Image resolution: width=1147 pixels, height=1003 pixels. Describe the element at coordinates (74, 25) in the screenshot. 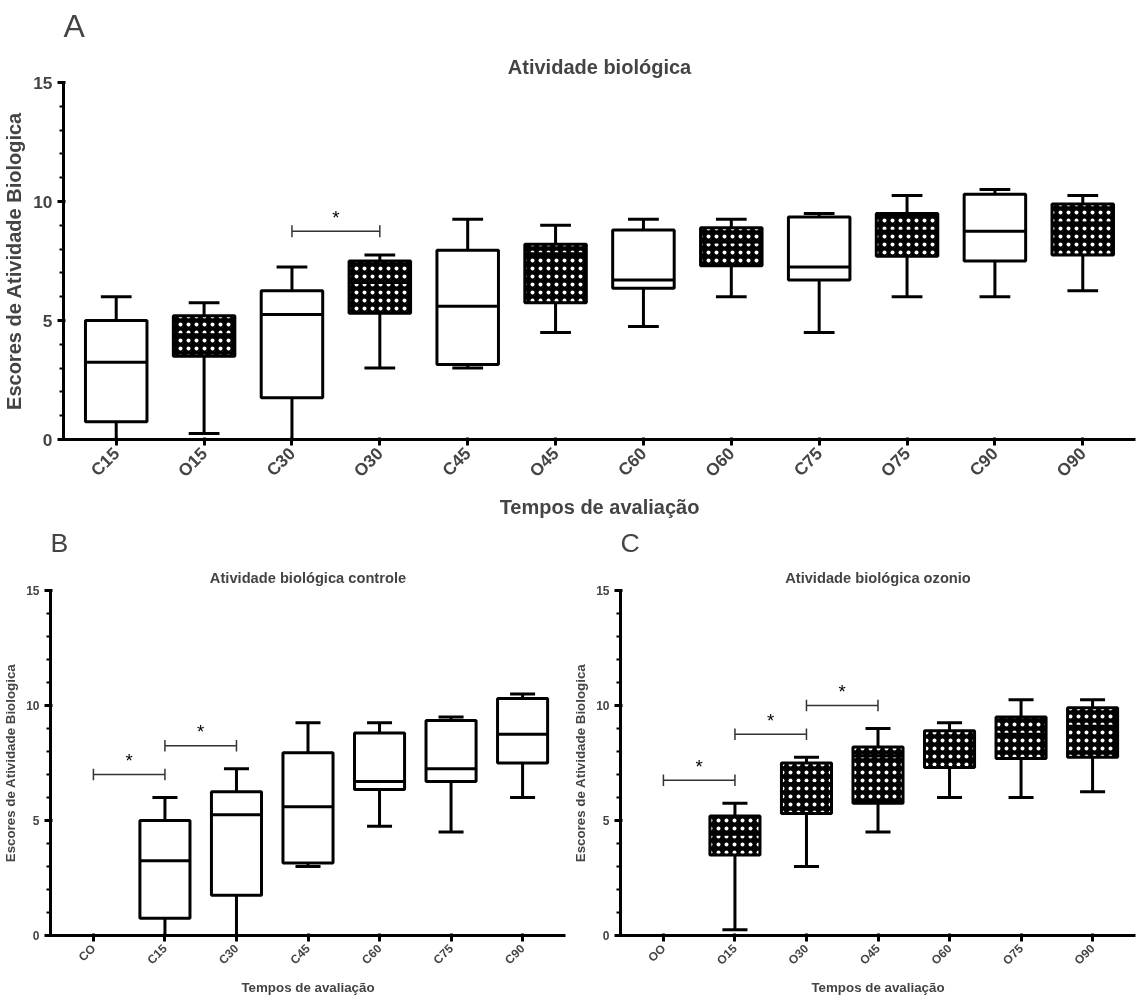

I see `text: A` at that location.